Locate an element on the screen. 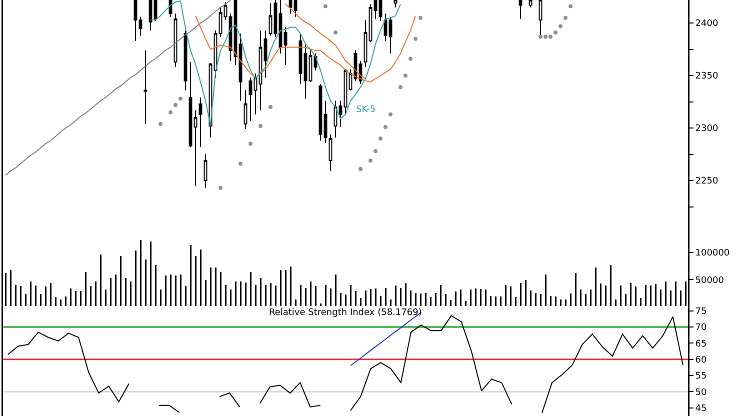  y-tick-label: 65 is located at coordinates (701, 344).